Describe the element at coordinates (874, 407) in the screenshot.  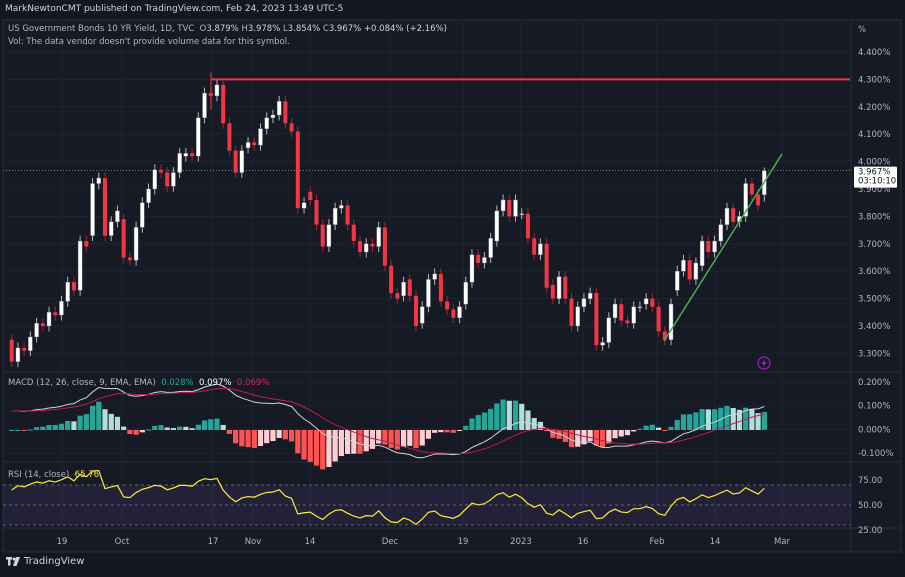
I see `macd-tick-label: 0.100%` at that location.